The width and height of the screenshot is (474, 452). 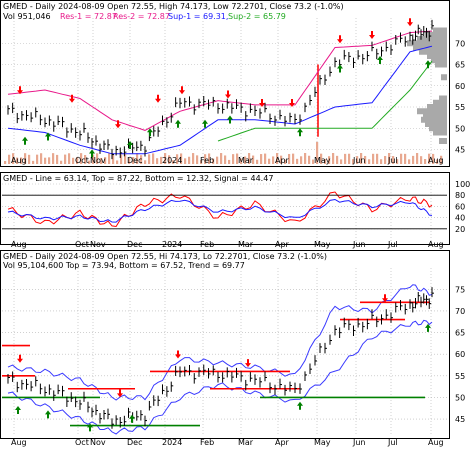 What do you see at coordinates (460, 229) in the screenshot?
I see `y-tick-label: 20` at bounding box center [460, 229].